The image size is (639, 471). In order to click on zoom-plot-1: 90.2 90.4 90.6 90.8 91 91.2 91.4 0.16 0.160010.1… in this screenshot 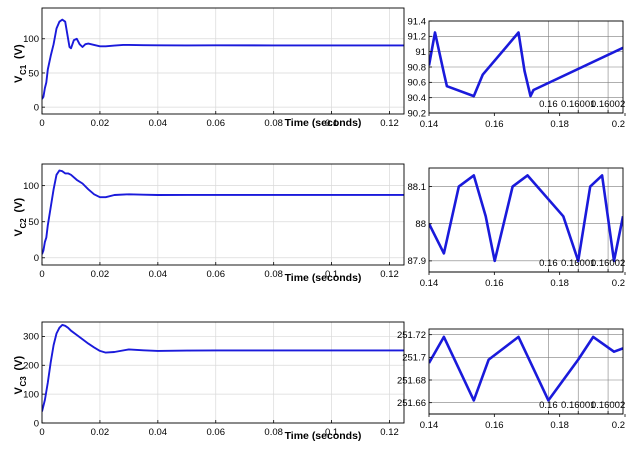, I will do `click(517, 67)`.